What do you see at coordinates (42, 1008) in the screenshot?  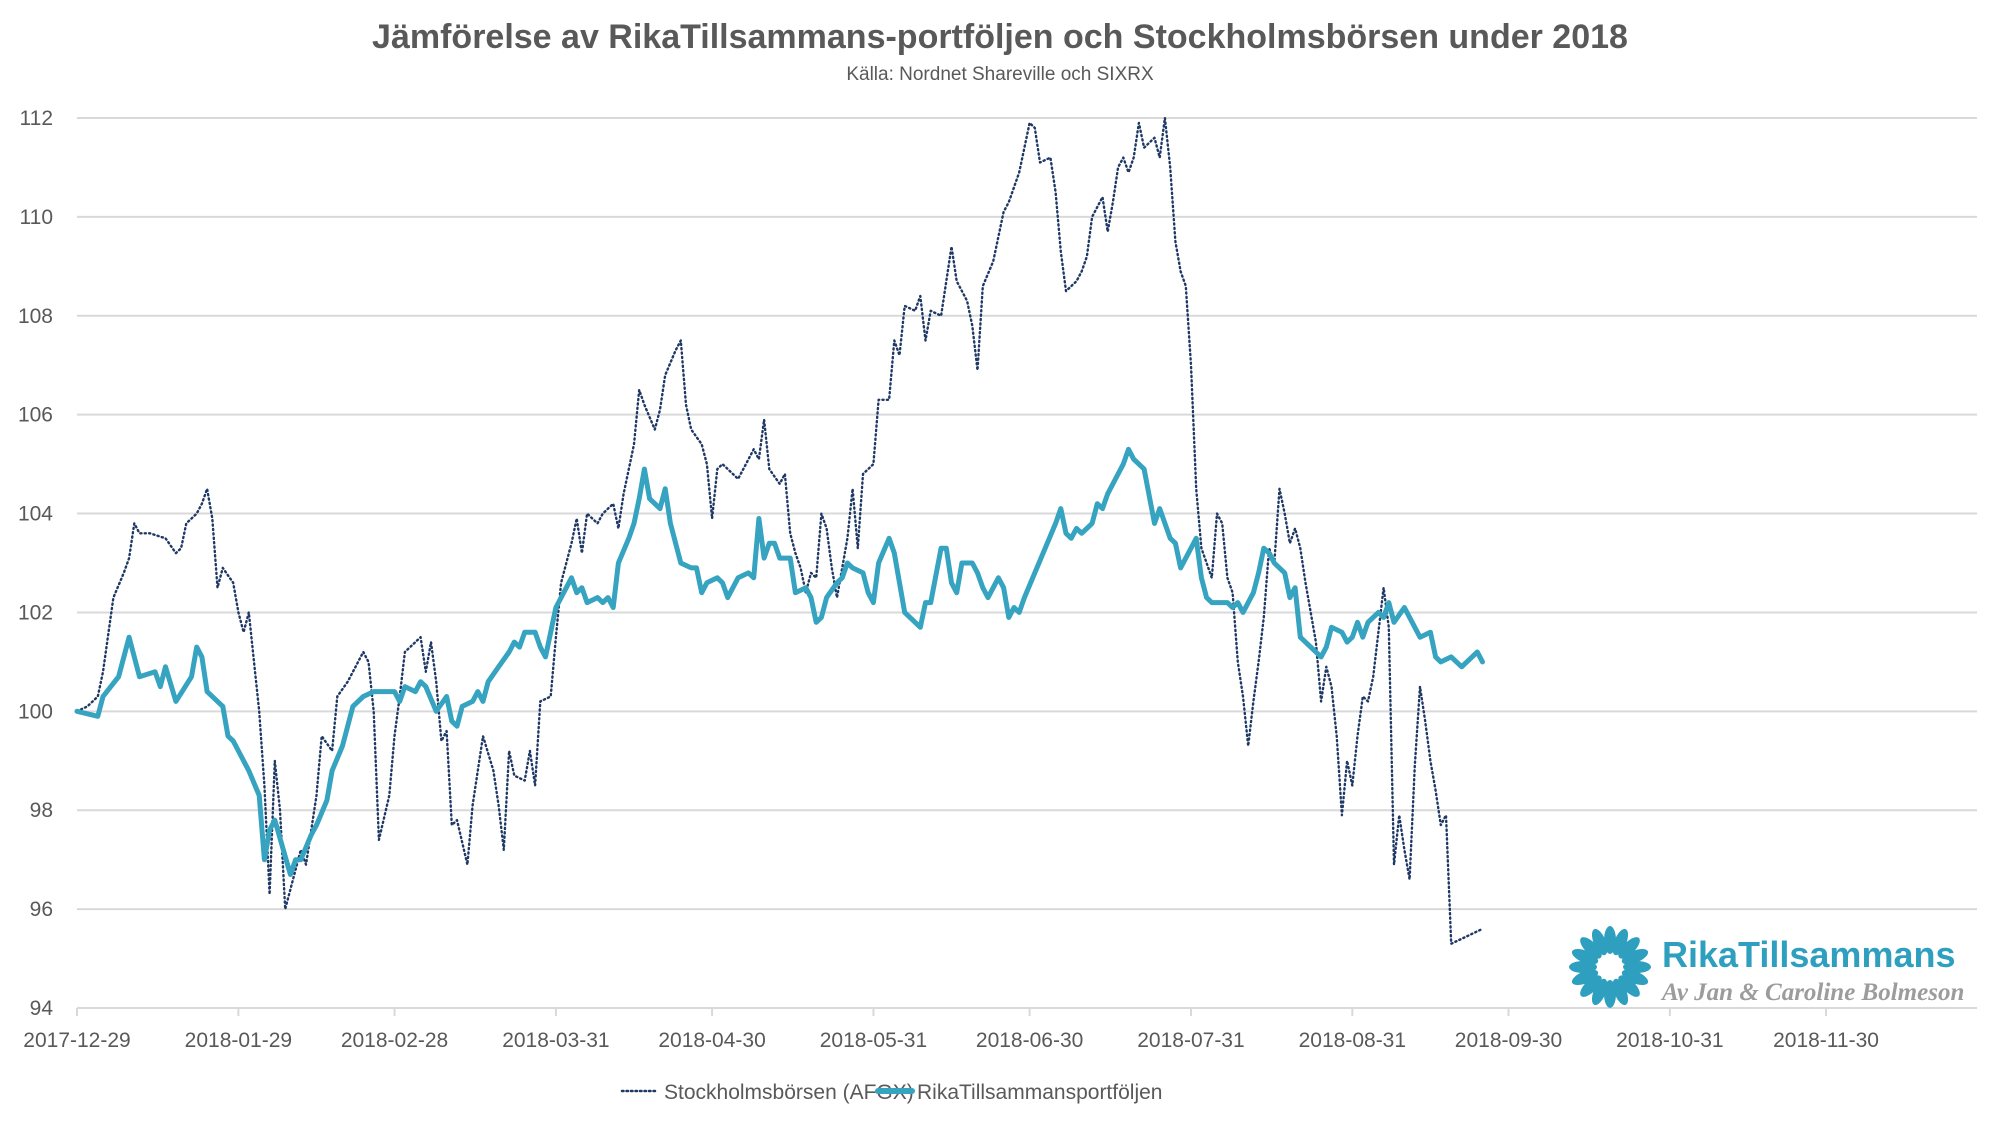 I see `y-tick-label: 94` at bounding box center [42, 1008].